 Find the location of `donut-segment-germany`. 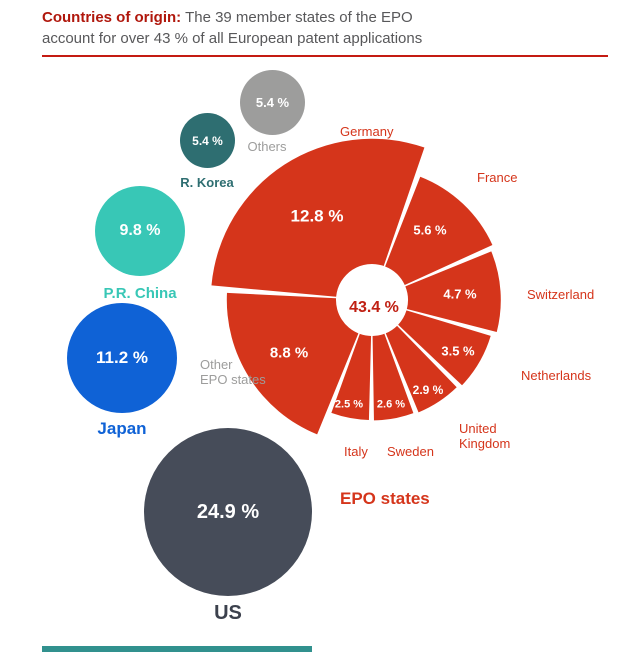

donut-segment-germany is located at coordinates (318, 217).